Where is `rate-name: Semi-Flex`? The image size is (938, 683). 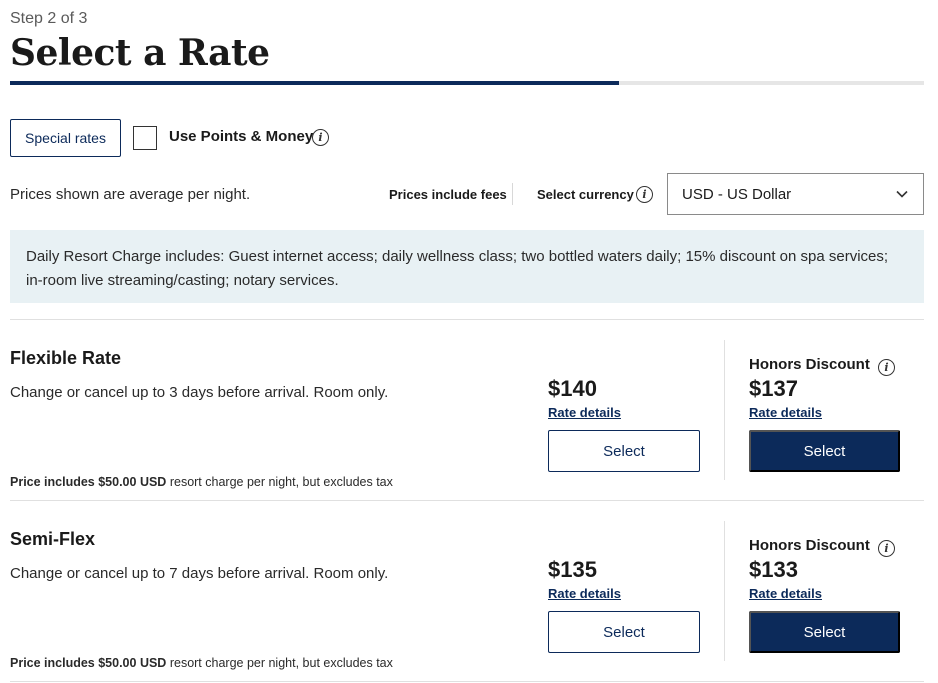
rate-name: Semi-Flex is located at coordinates (53, 539).